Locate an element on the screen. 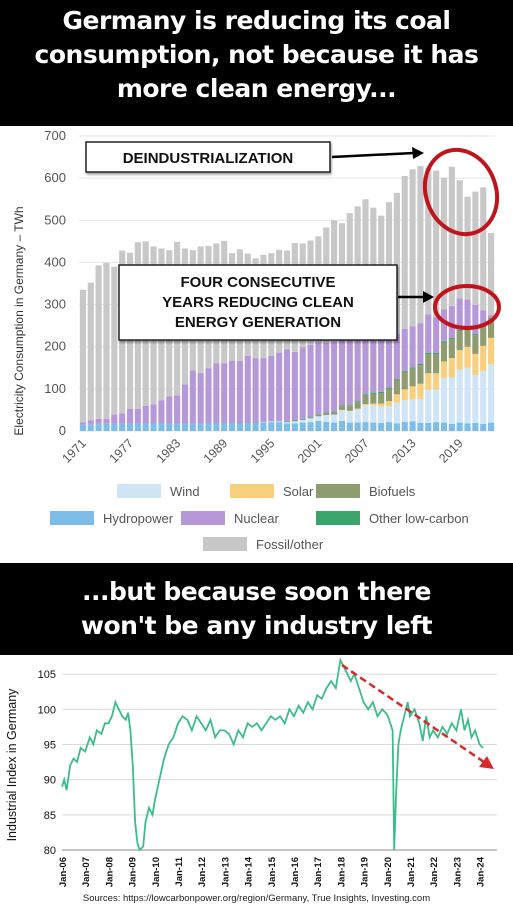  bar-nuclear-1991 is located at coordinates (239, 392).